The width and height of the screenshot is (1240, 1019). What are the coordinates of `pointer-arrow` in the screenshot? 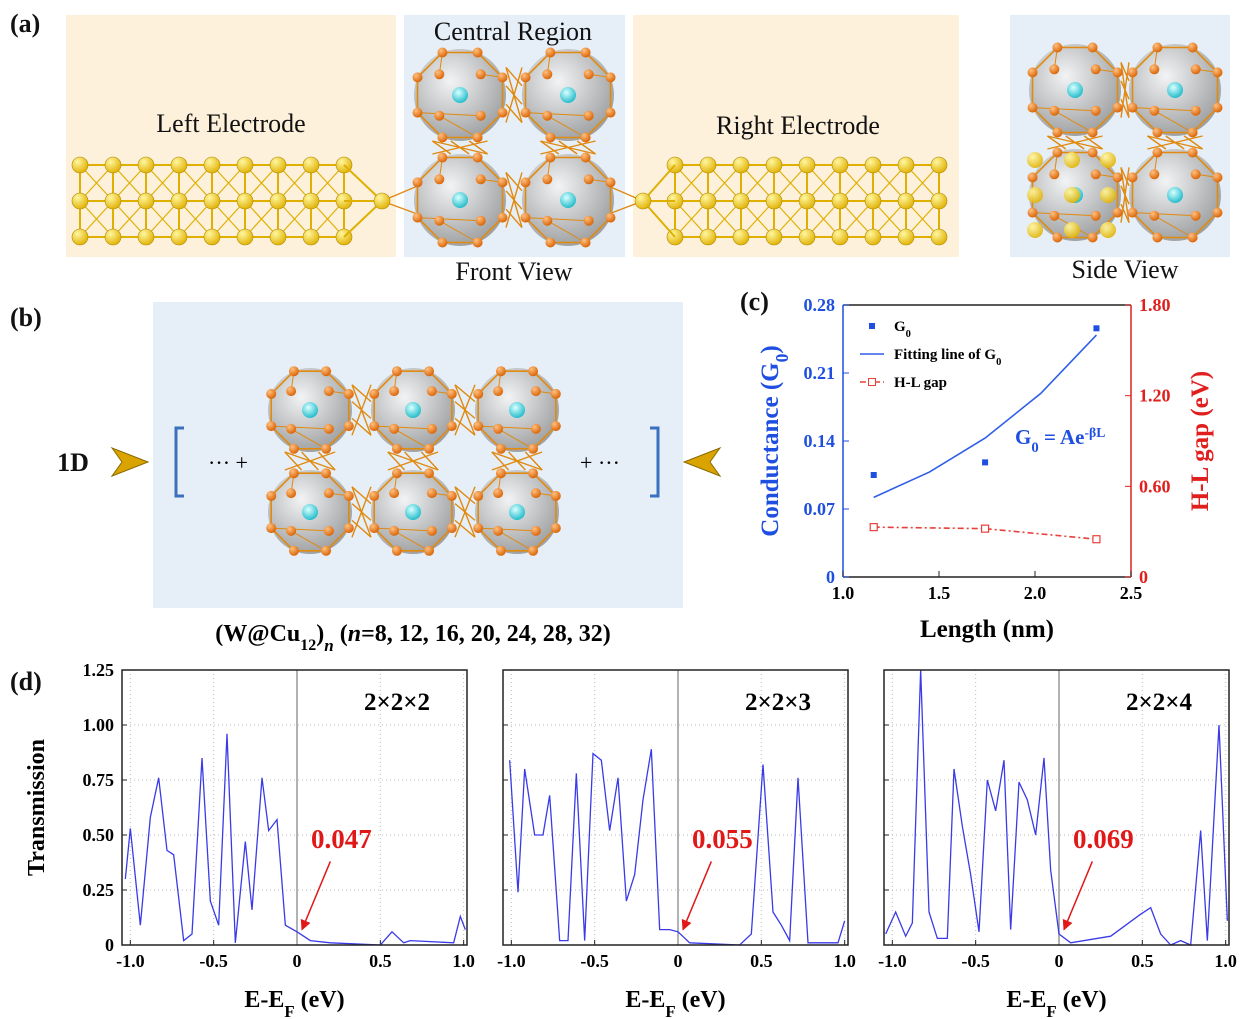 It's located at (316, 896).